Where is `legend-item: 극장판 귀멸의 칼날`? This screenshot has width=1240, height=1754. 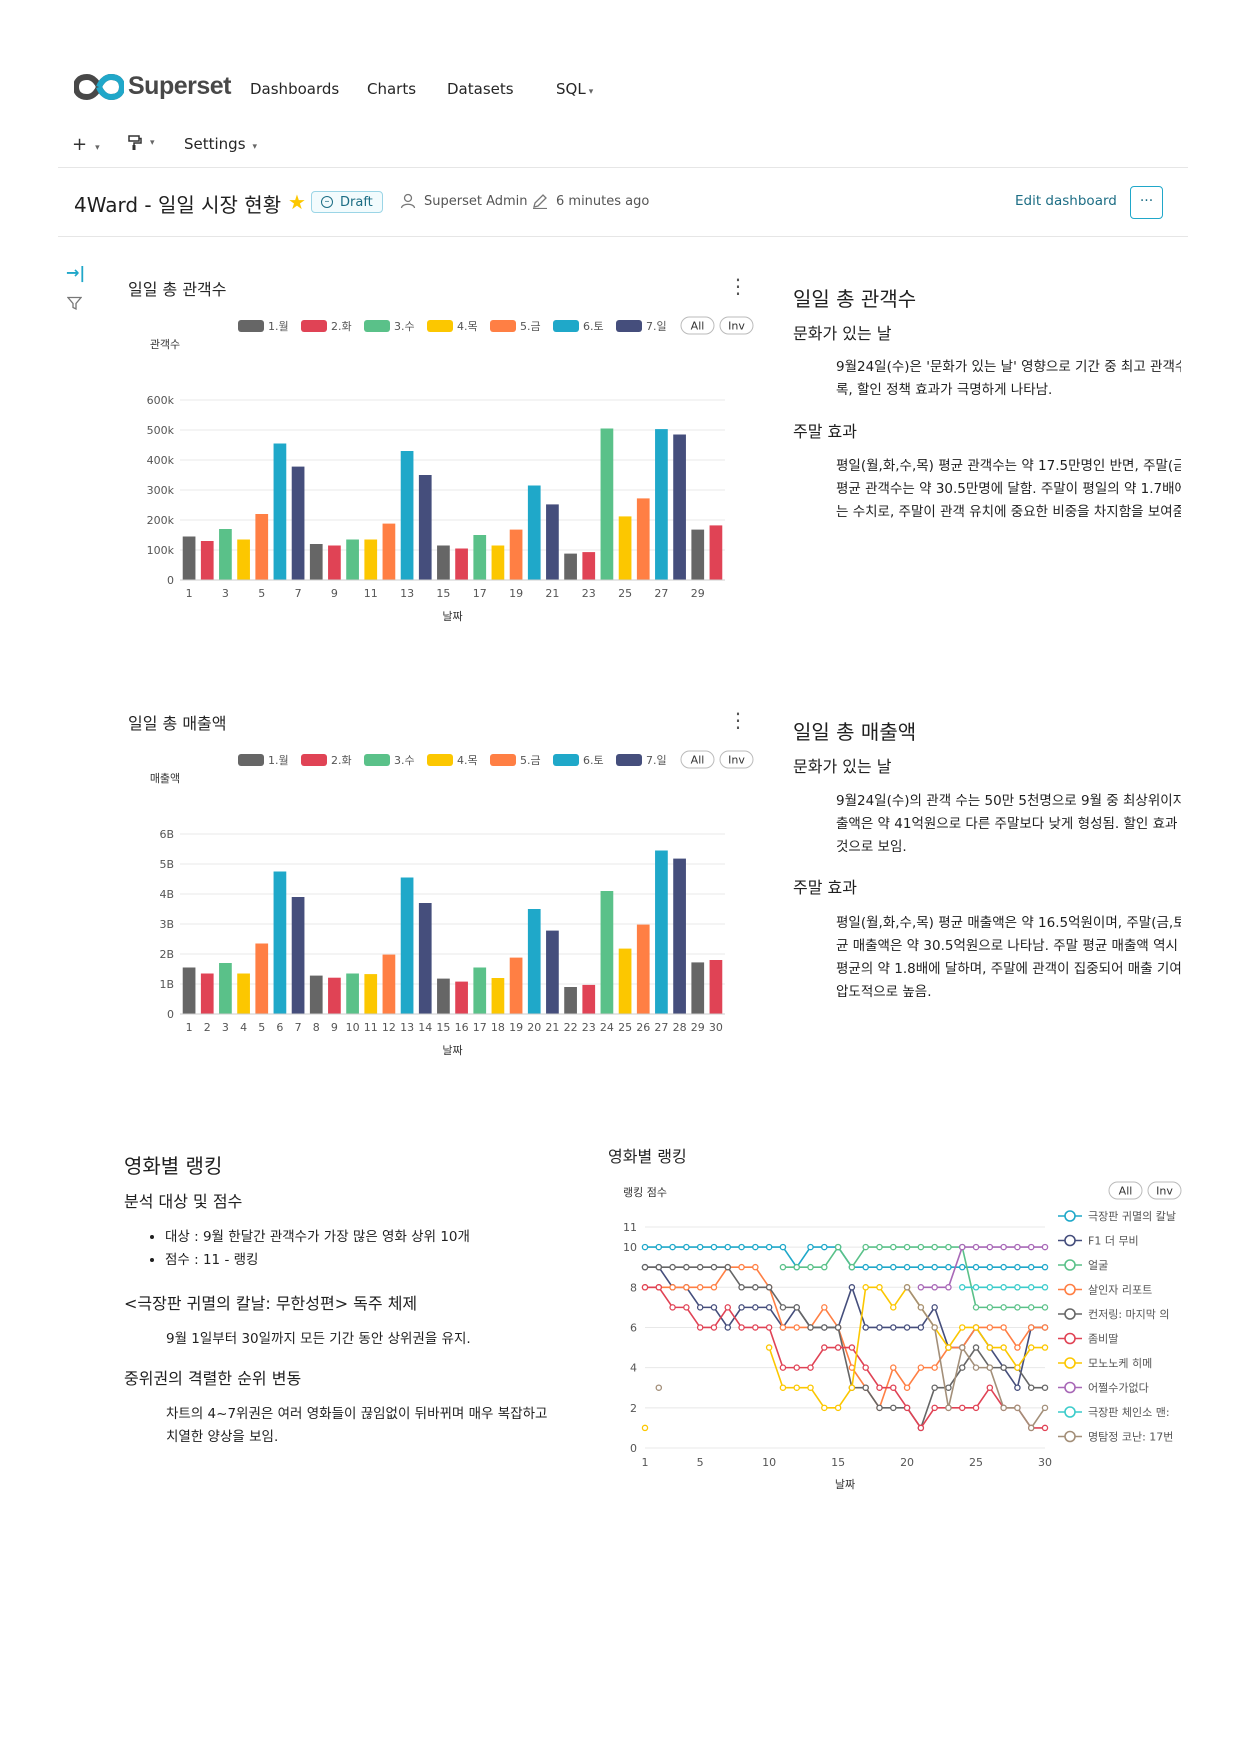 legend-item: 극장판 귀멸의 칼날 is located at coordinates (1117, 1216).